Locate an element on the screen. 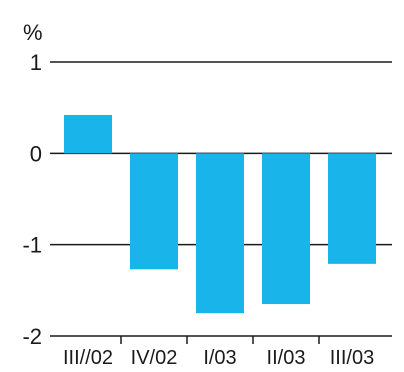 The width and height of the screenshot is (404, 372). x-category-label: I/03 is located at coordinates (219, 358).